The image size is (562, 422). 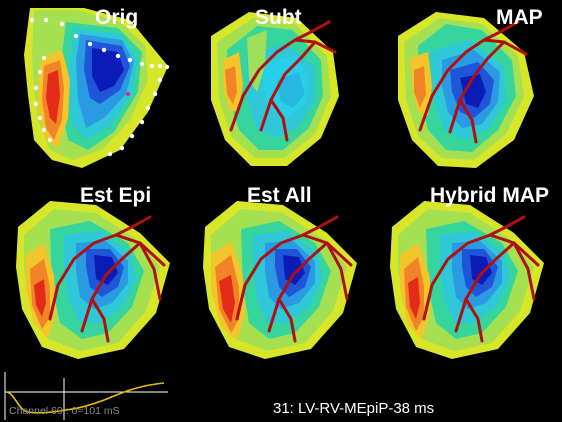 What do you see at coordinates (279, 195) in the screenshot?
I see `panel-title: Est All` at bounding box center [279, 195].